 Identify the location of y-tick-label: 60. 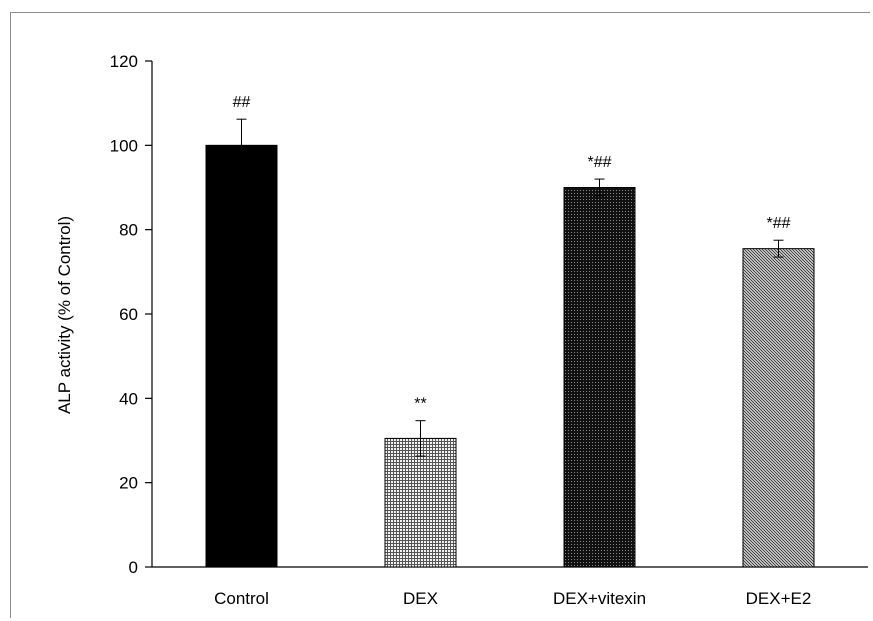
(128, 314).